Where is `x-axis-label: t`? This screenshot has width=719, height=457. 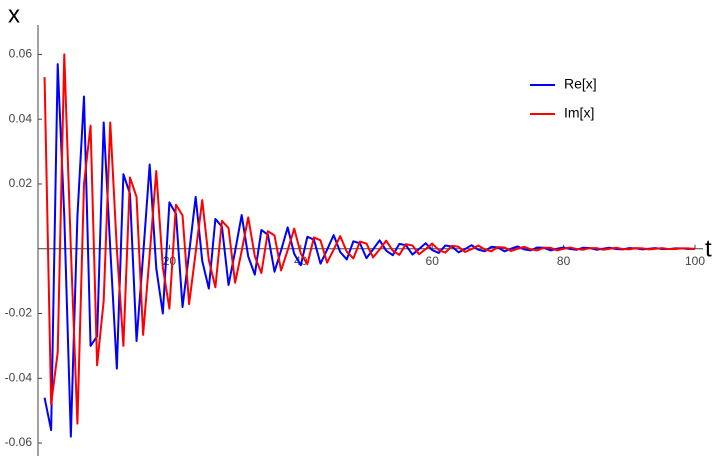 x-axis-label: t is located at coordinates (708, 248).